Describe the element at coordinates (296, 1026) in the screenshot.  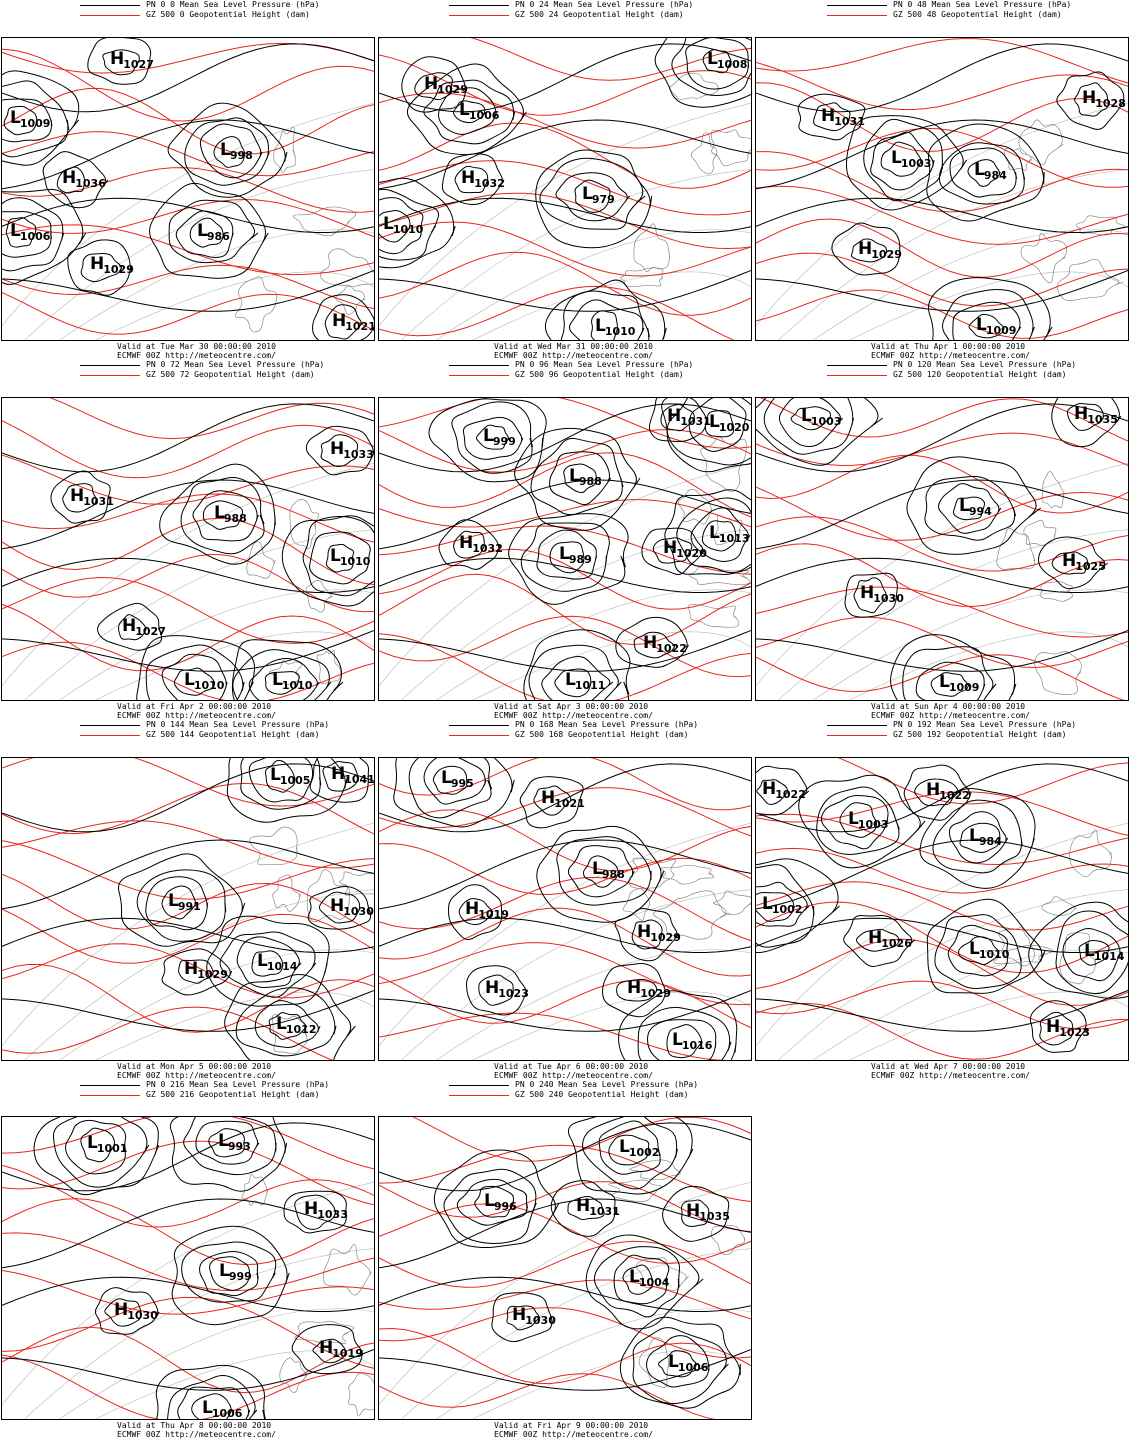
I see `low-pressure-center: L1012` at that location.